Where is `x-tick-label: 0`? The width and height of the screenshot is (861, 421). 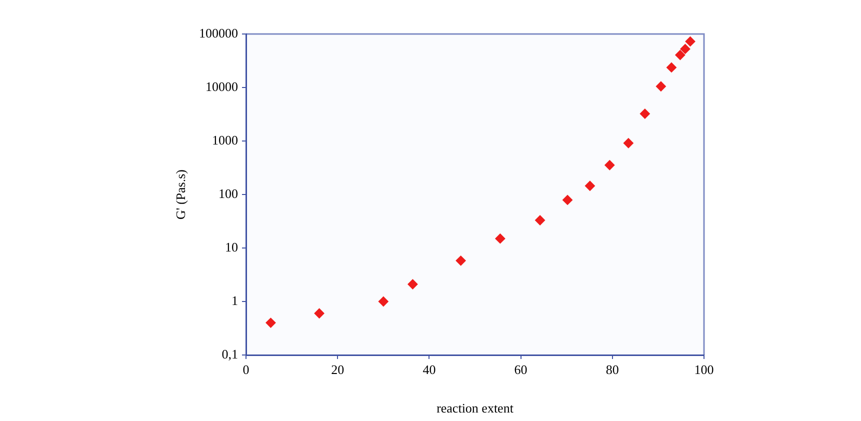
x-tick-label: 0 is located at coordinates (246, 370).